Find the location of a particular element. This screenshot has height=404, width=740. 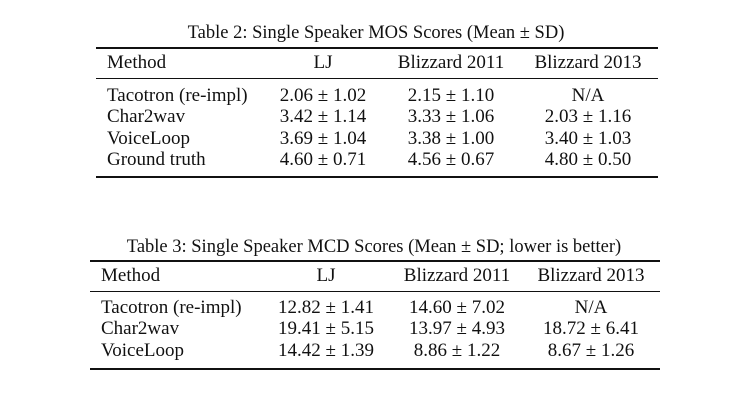

table-cell: 3.38 ± 1.00 is located at coordinates (451, 138).